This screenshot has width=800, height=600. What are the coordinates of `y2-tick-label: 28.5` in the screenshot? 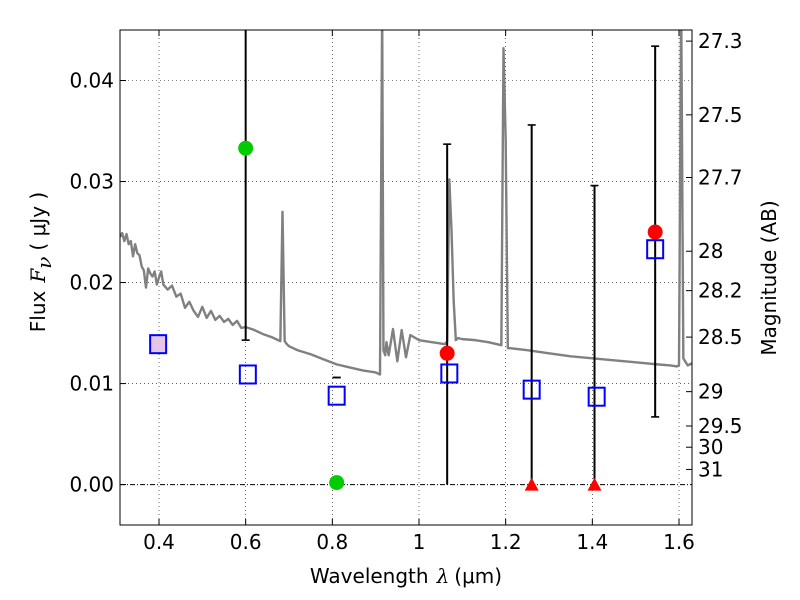 It's located at (720, 337).